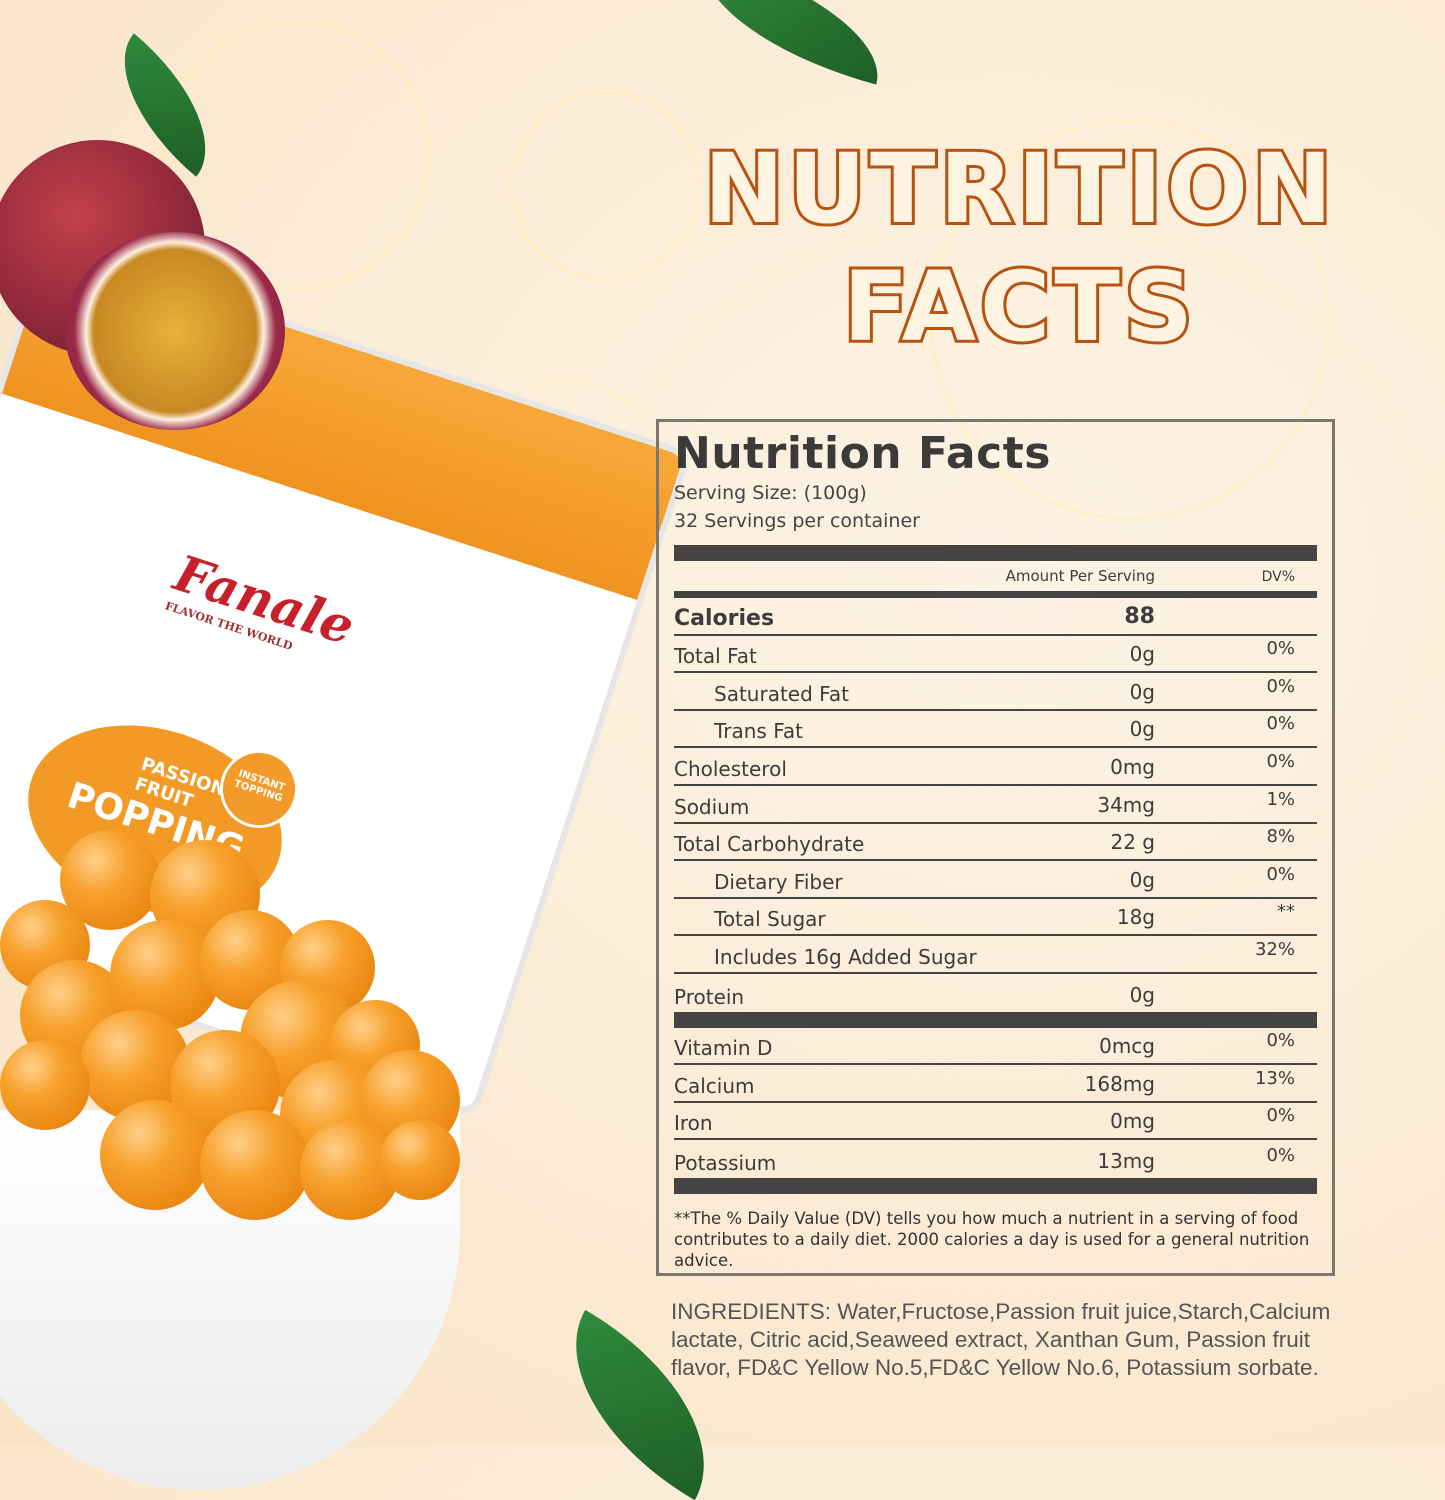  I want to click on nutrient-row: Potassium 13mg 0%, so click(995, 1159).